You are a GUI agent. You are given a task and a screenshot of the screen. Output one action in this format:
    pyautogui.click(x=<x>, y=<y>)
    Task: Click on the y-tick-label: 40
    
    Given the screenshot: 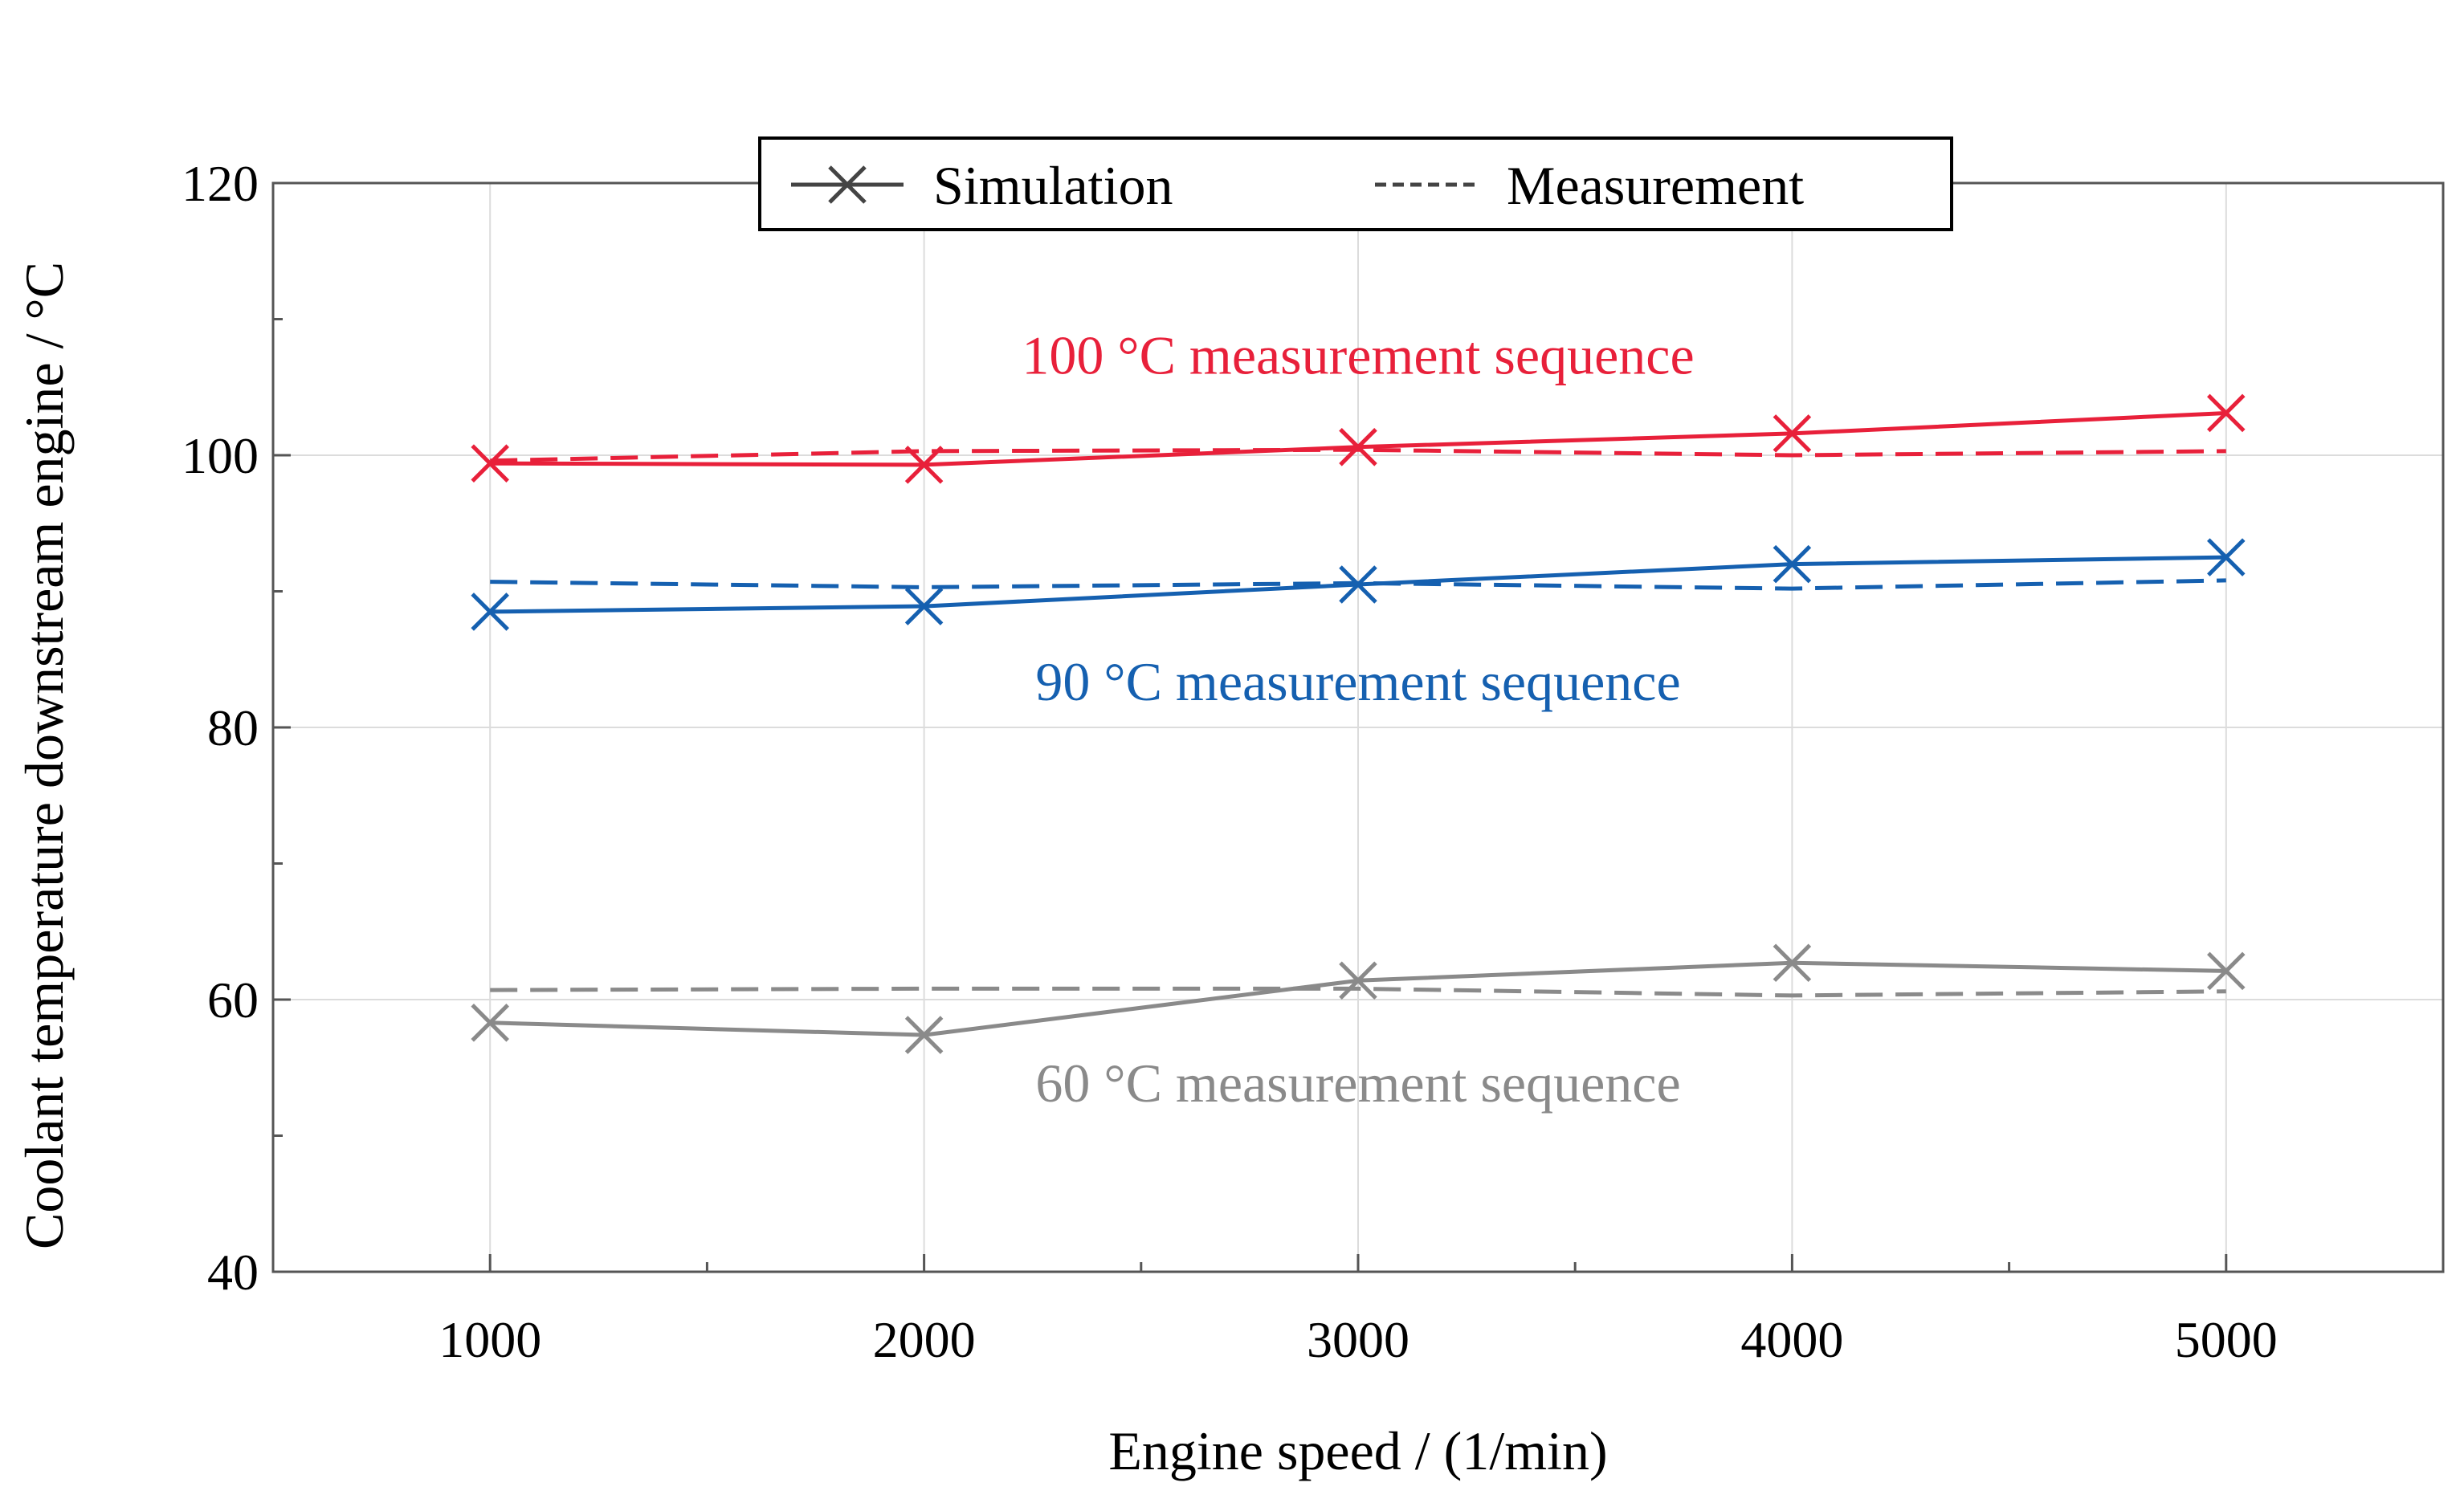 What is the action you would take?
    pyautogui.click(x=233, y=1272)
    